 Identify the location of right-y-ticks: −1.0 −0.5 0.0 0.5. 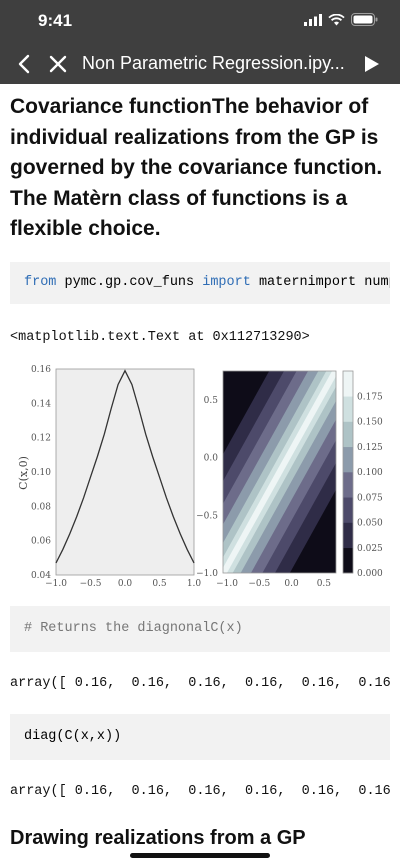
(207, 487).